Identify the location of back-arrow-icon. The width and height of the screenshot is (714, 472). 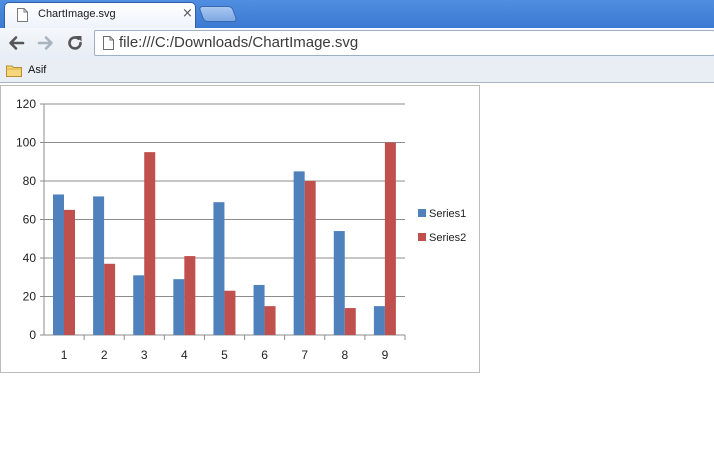
(16, 43).